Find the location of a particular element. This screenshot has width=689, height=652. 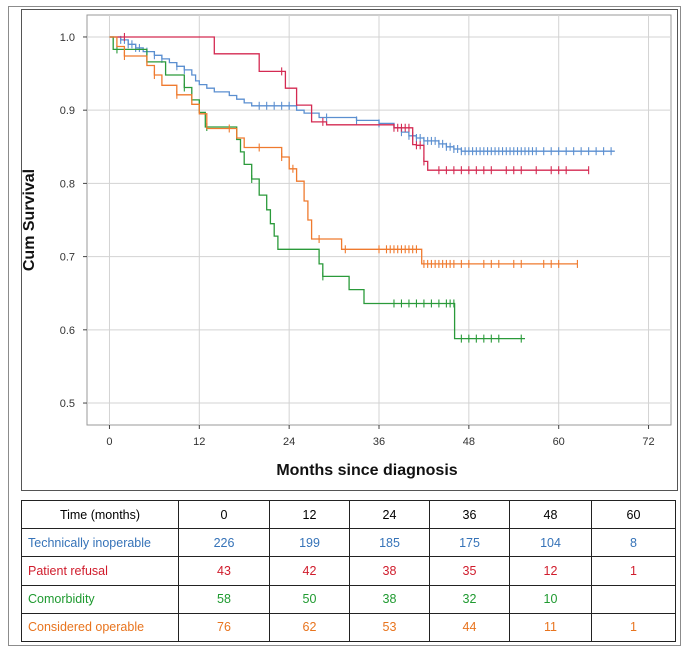

risk-cell: 53 is located at coordinates (389, 627).